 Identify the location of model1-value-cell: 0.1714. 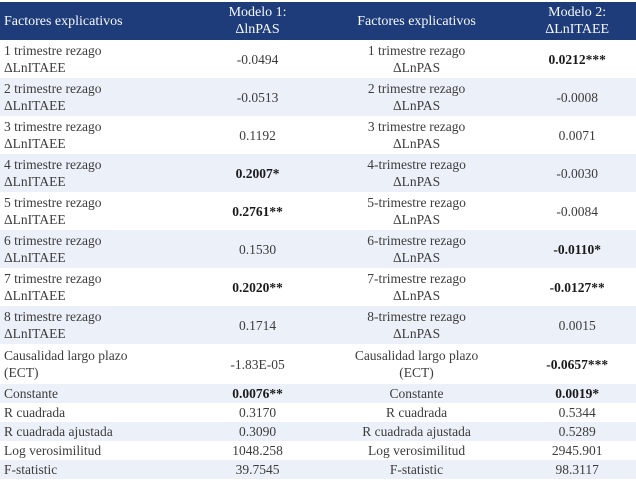
(258, 325).